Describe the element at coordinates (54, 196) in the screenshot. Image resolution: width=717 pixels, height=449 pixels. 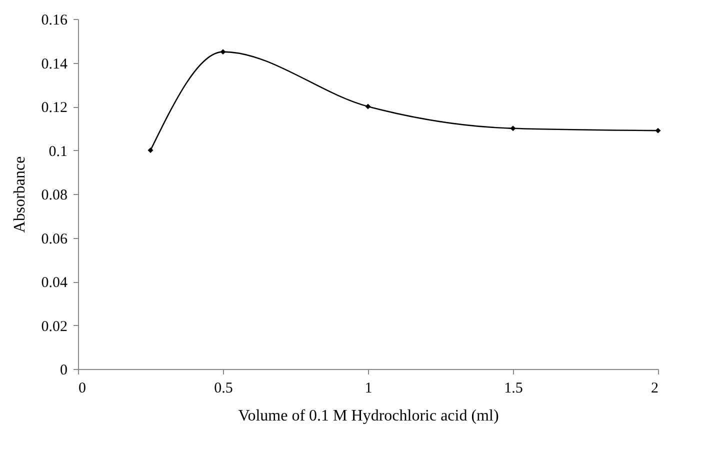
I see `y-tick-label: 0.08` at that location.